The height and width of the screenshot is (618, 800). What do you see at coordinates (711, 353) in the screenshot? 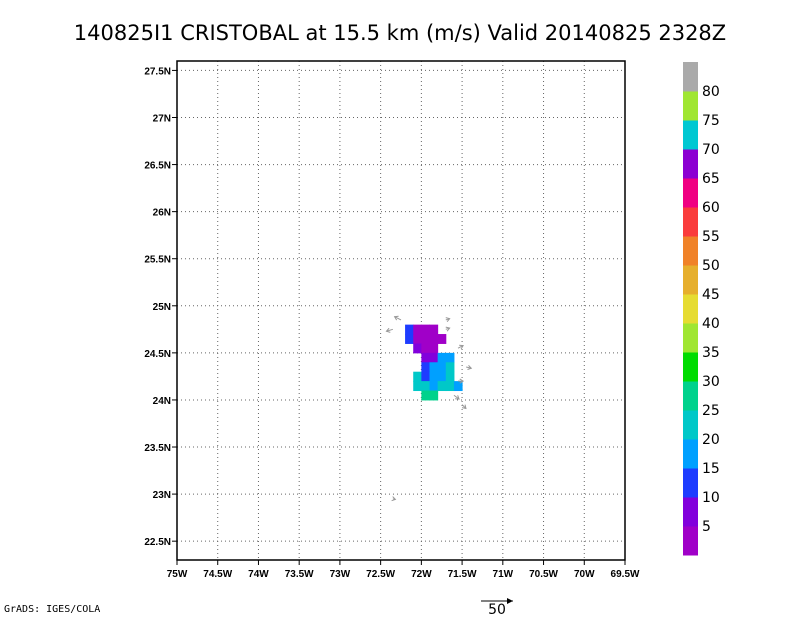
I see `colorbar-label: 35` at bounding box center [711, 353].